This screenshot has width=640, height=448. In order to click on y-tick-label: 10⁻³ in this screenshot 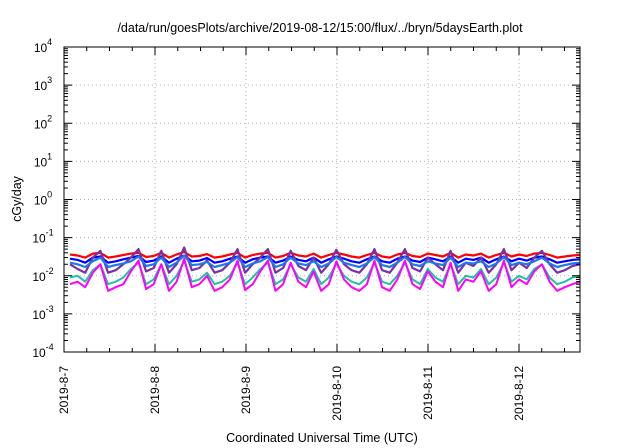, I will do `click(42, 313)`.